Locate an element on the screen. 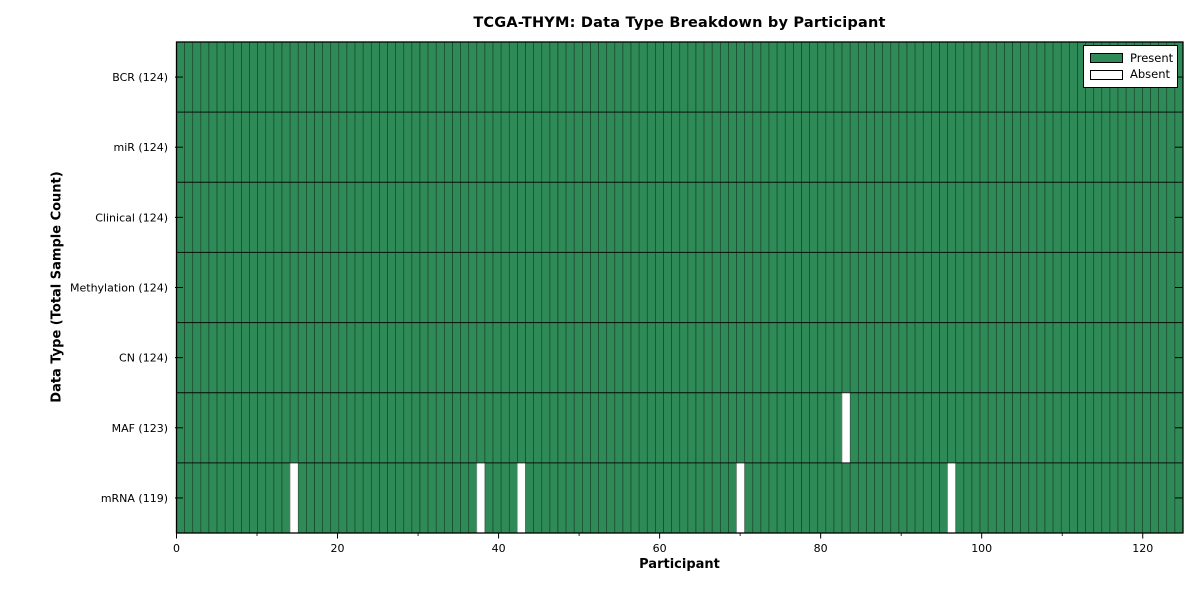  y-tick-label: mRNA (119) is located at coordinates (134, 498).